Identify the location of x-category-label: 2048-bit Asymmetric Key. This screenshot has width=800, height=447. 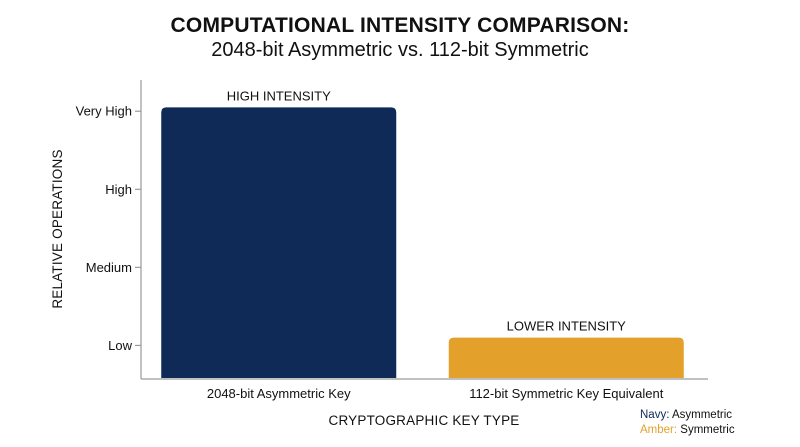
(279, 393).